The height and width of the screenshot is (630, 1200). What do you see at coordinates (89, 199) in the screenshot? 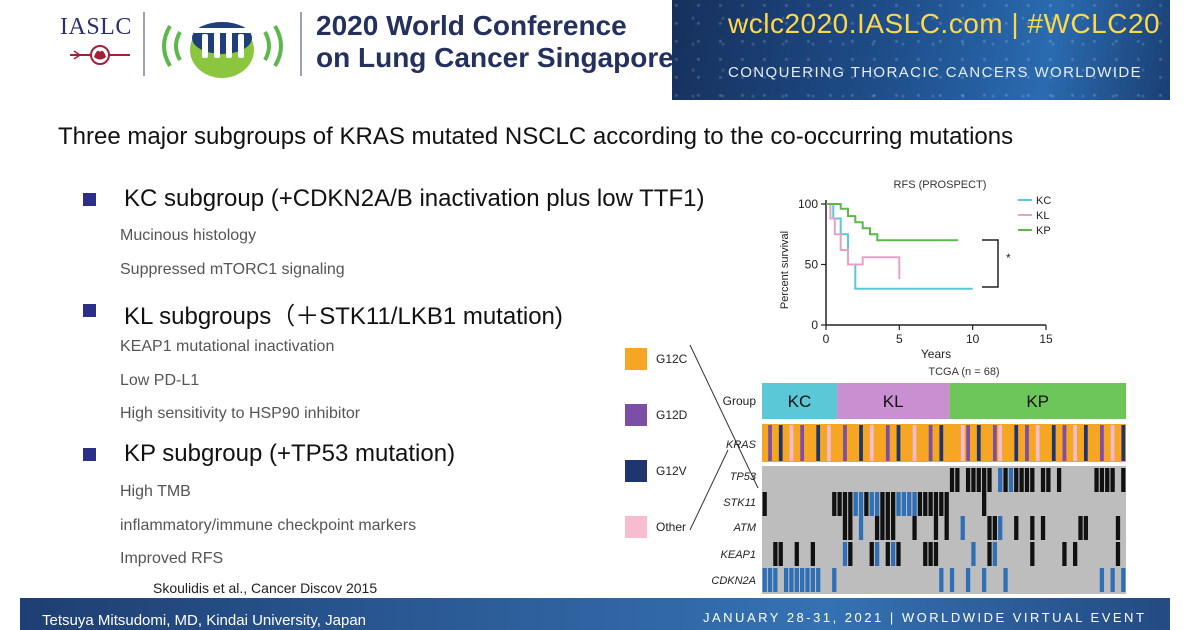
I see `bullet-square-icon` at bounding box center [89, 199].